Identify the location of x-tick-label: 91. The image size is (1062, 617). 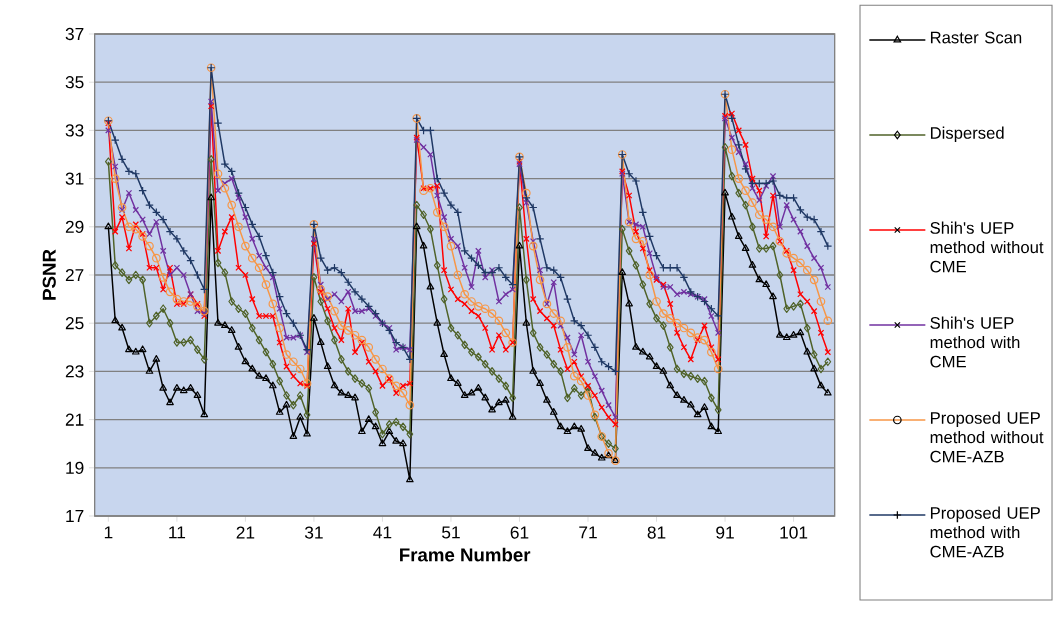
(725, 532).